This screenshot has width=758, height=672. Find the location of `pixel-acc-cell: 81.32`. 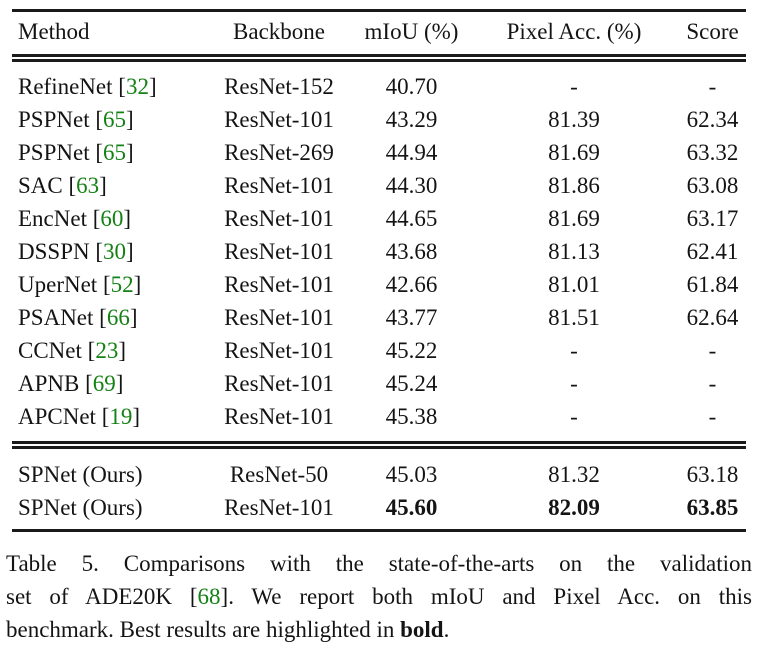

pixel-acc-cell: 81.32 is located at coordinates (574, 474).